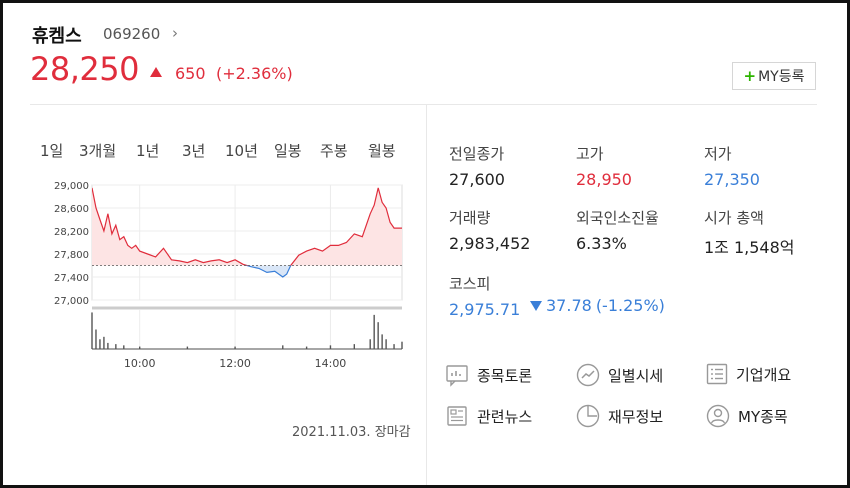 This screenshot has width=850, height=488. What do you see at coordinates (382, 151) in the screenshot?
I see `tab-monthly: 월봉` at bounding box center [382, 151].